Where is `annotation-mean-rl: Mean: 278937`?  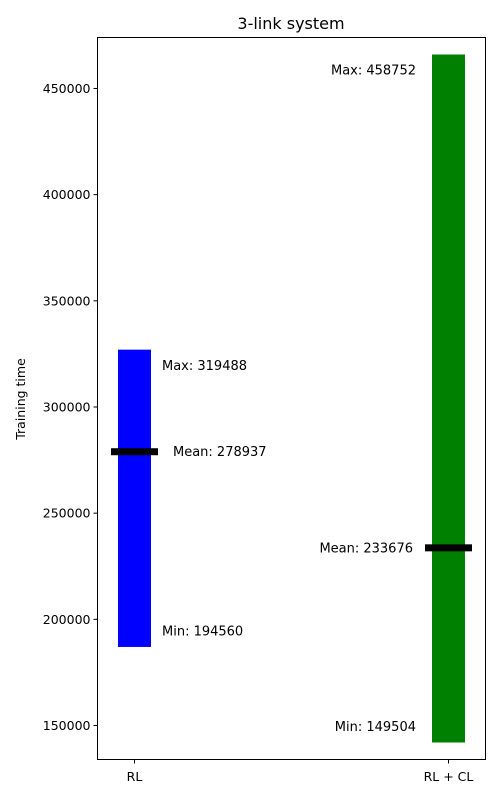
annotation-mean-rl: Mean: 278937 is located at coordinates (220, 452).